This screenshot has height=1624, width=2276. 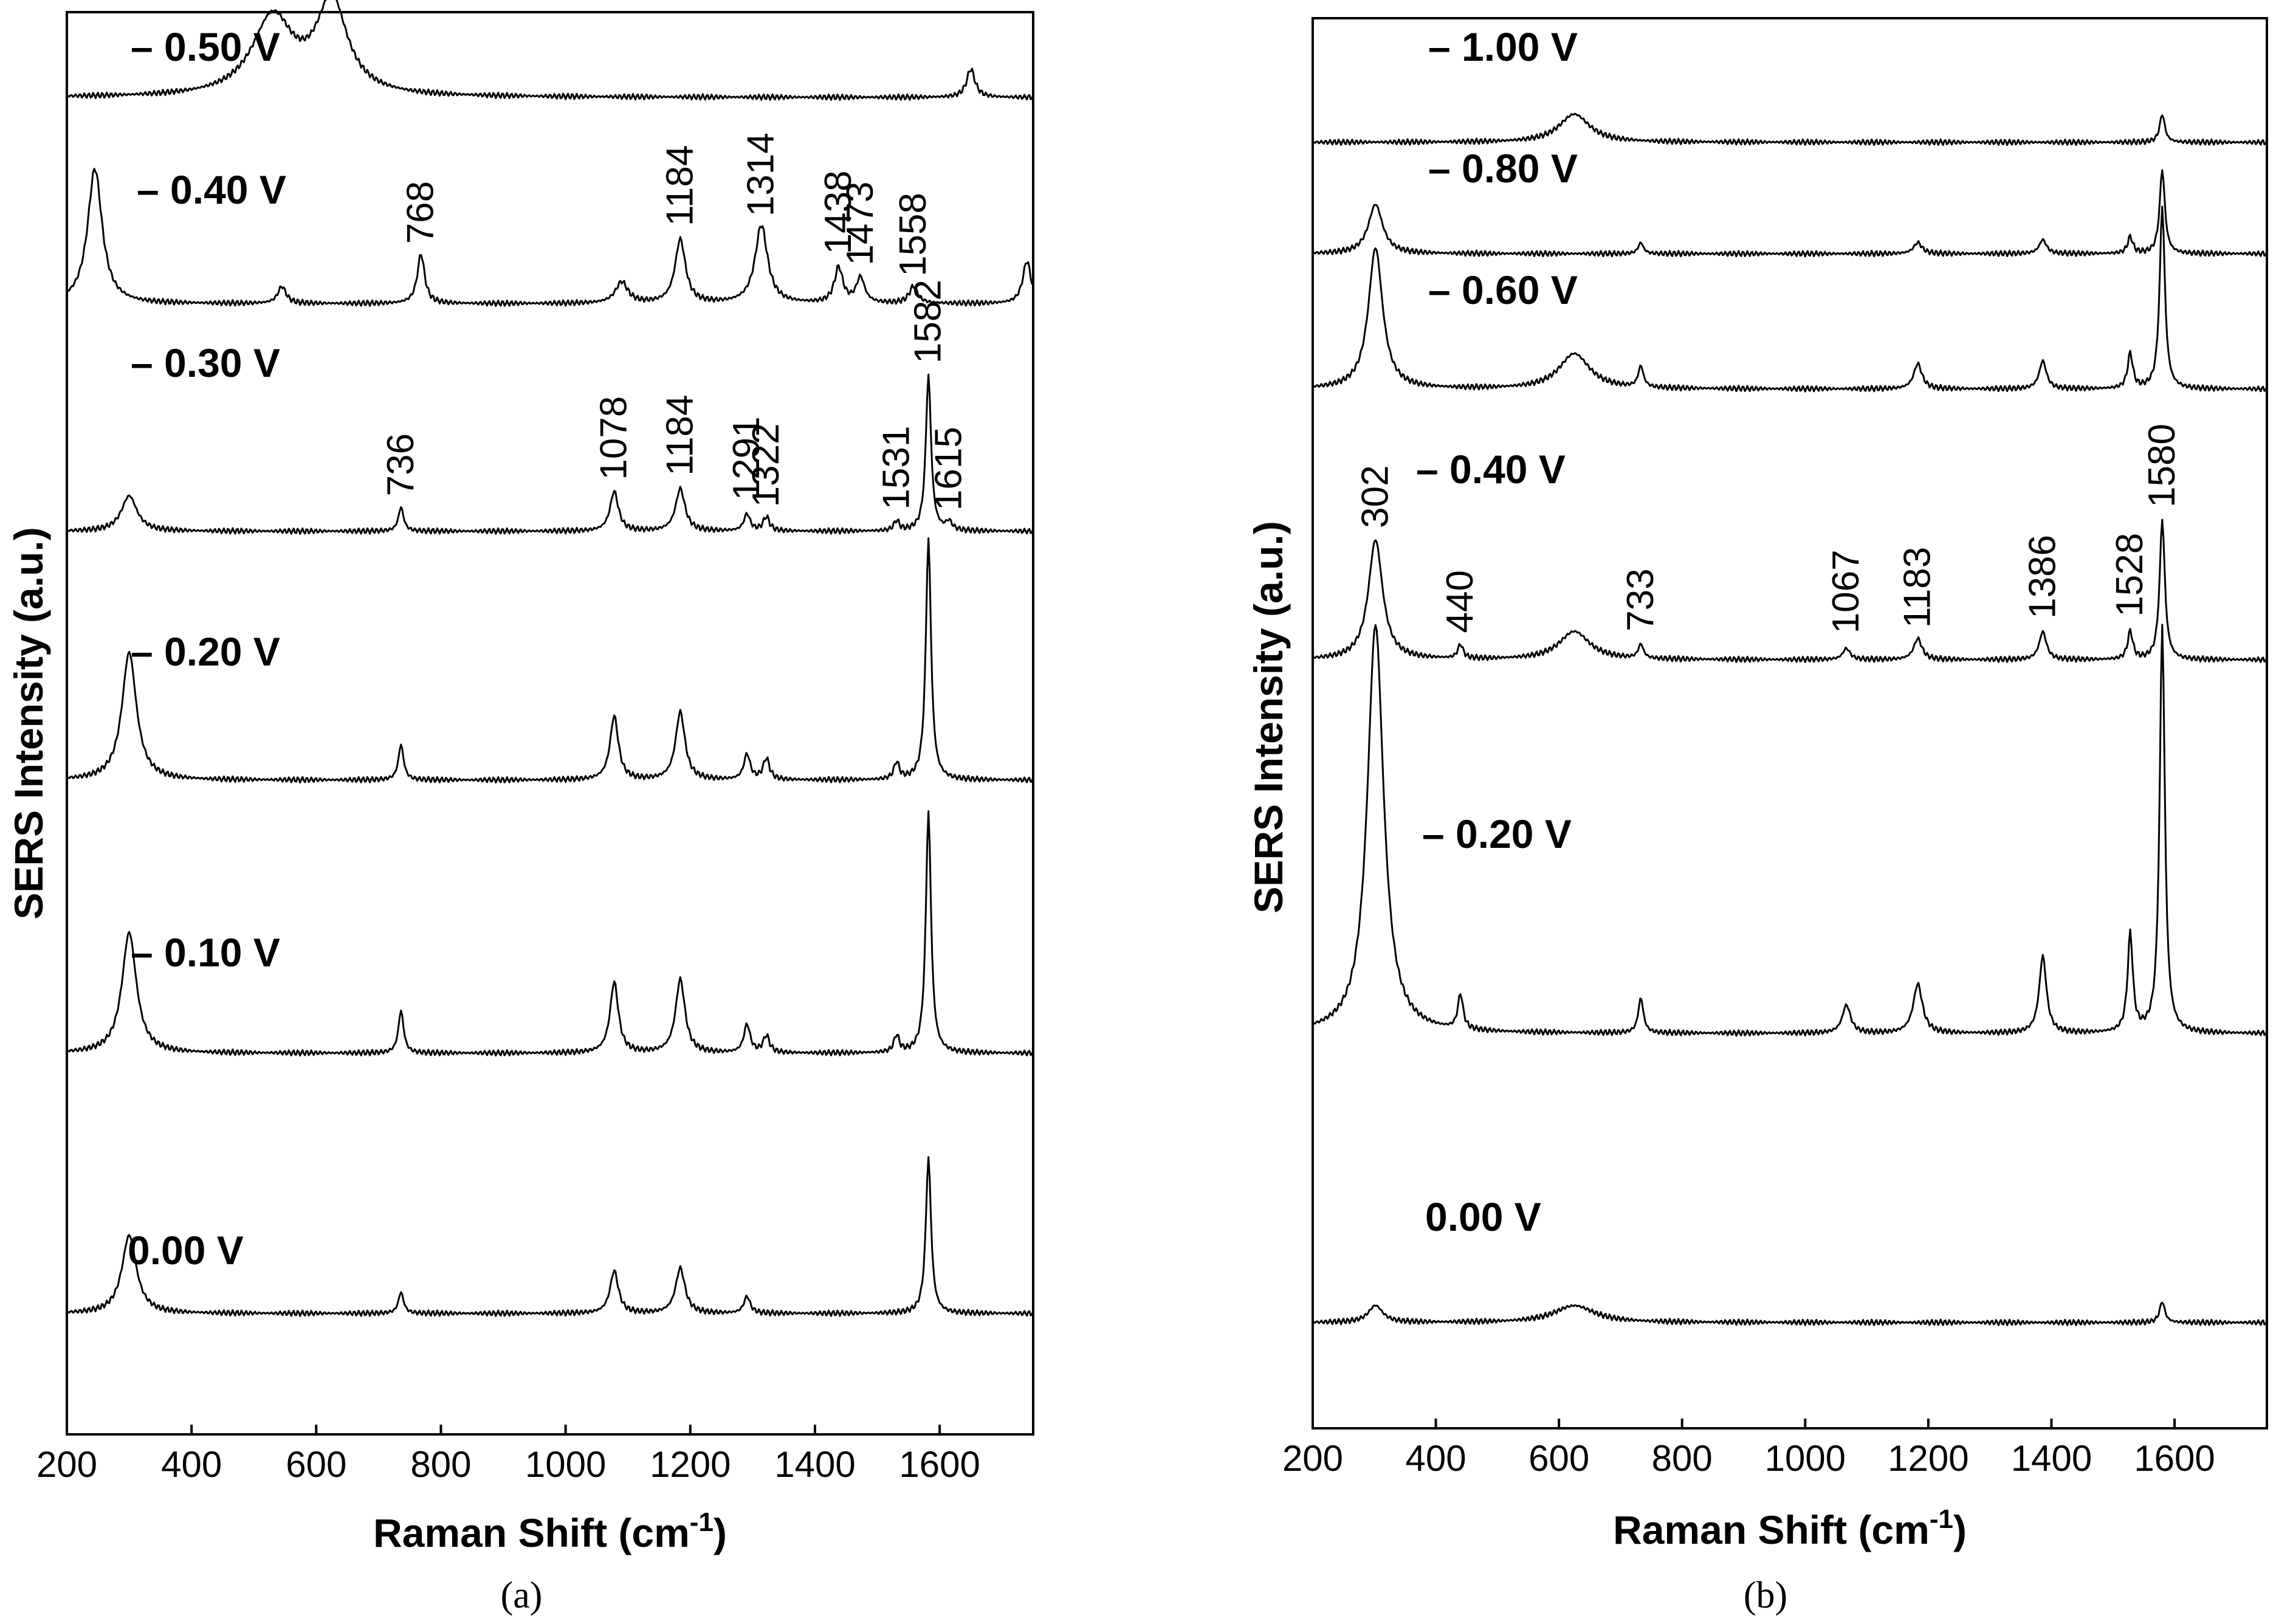 I want to click on peak-label: 1580, so click(x=2162, y=465).